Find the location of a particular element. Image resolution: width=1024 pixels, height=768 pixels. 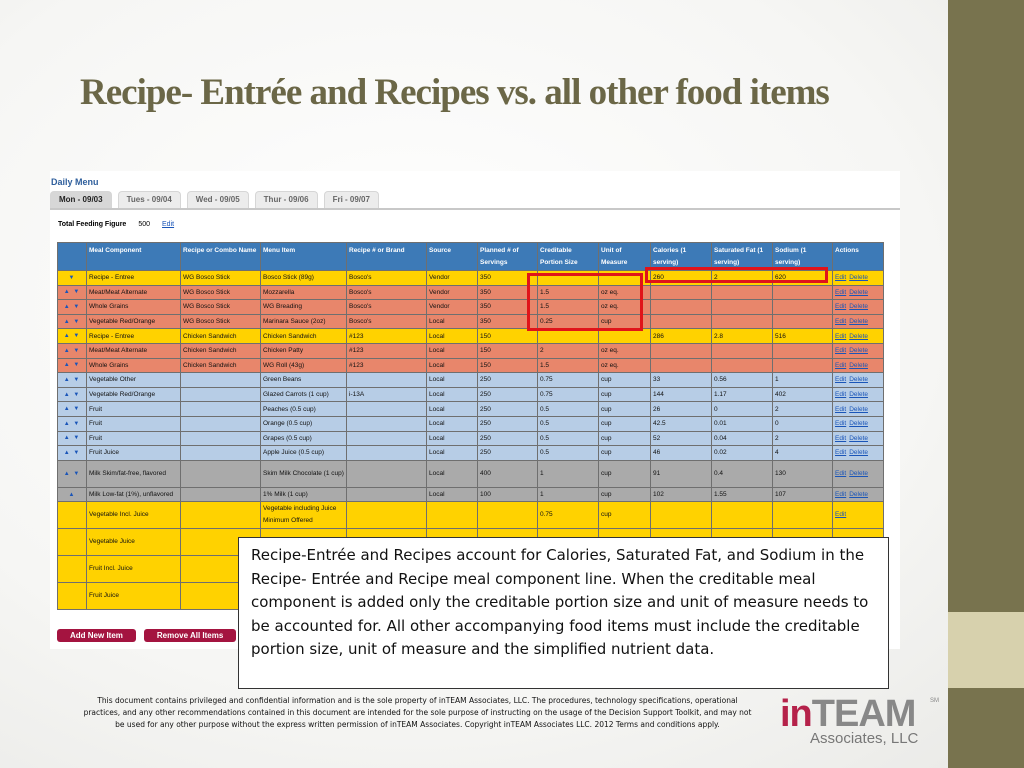

cell-saturated-fat: 2.8 is located at coordinates (742, 336).